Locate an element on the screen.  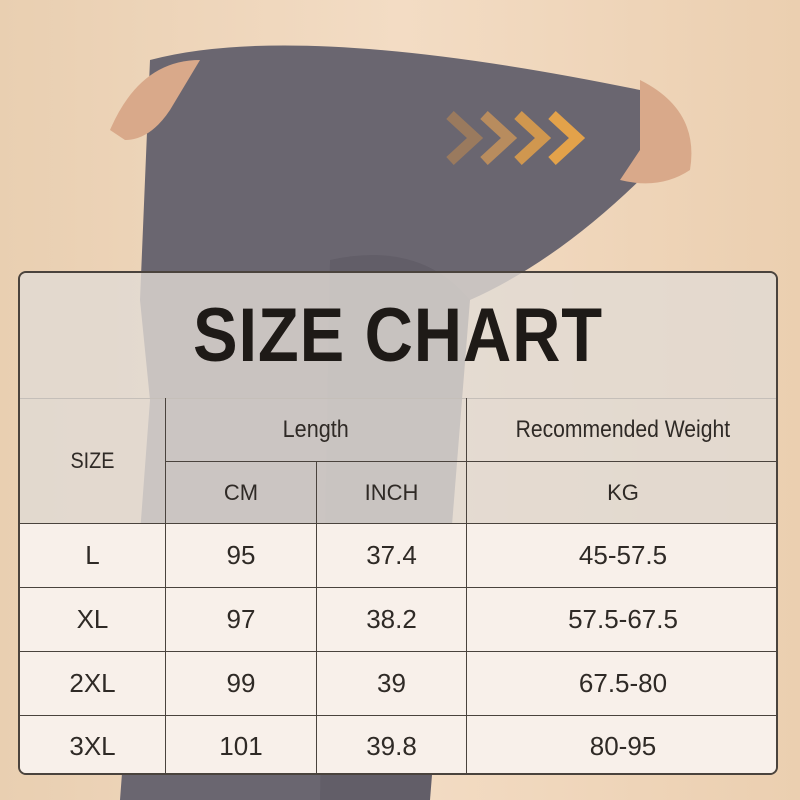
cell-kg: 57.5-67.5 is located at coordinates (621, 620).